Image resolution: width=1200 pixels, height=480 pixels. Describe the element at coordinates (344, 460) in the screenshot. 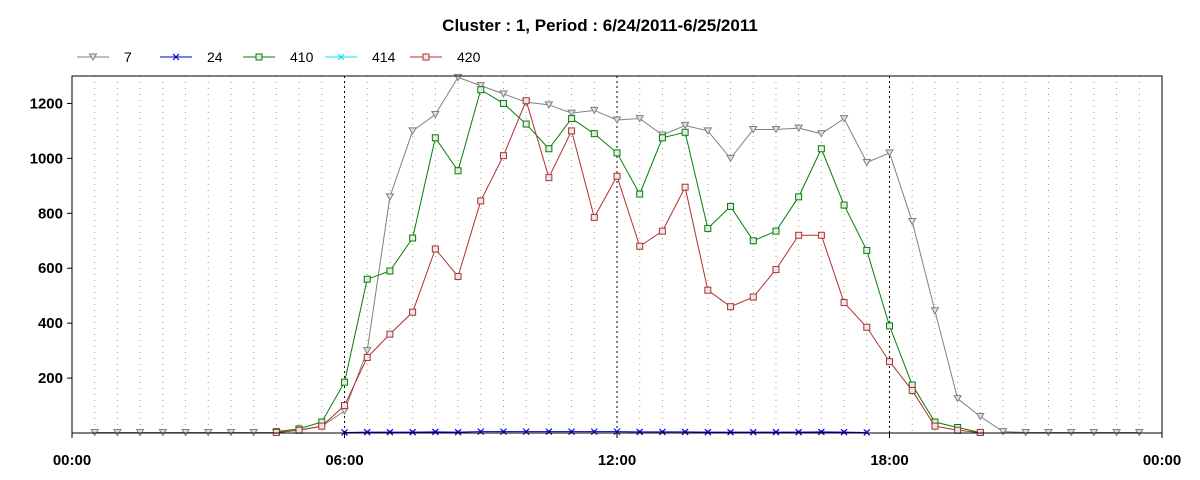

I see `x-tick-label: 06:00` at that location.